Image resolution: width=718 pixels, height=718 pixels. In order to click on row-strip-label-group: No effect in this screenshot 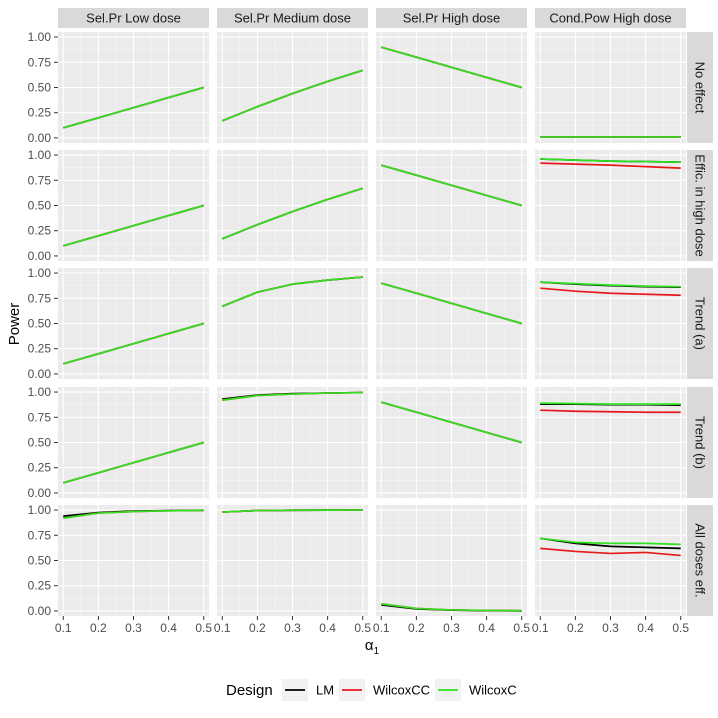, I will do `click(700, 88)`.